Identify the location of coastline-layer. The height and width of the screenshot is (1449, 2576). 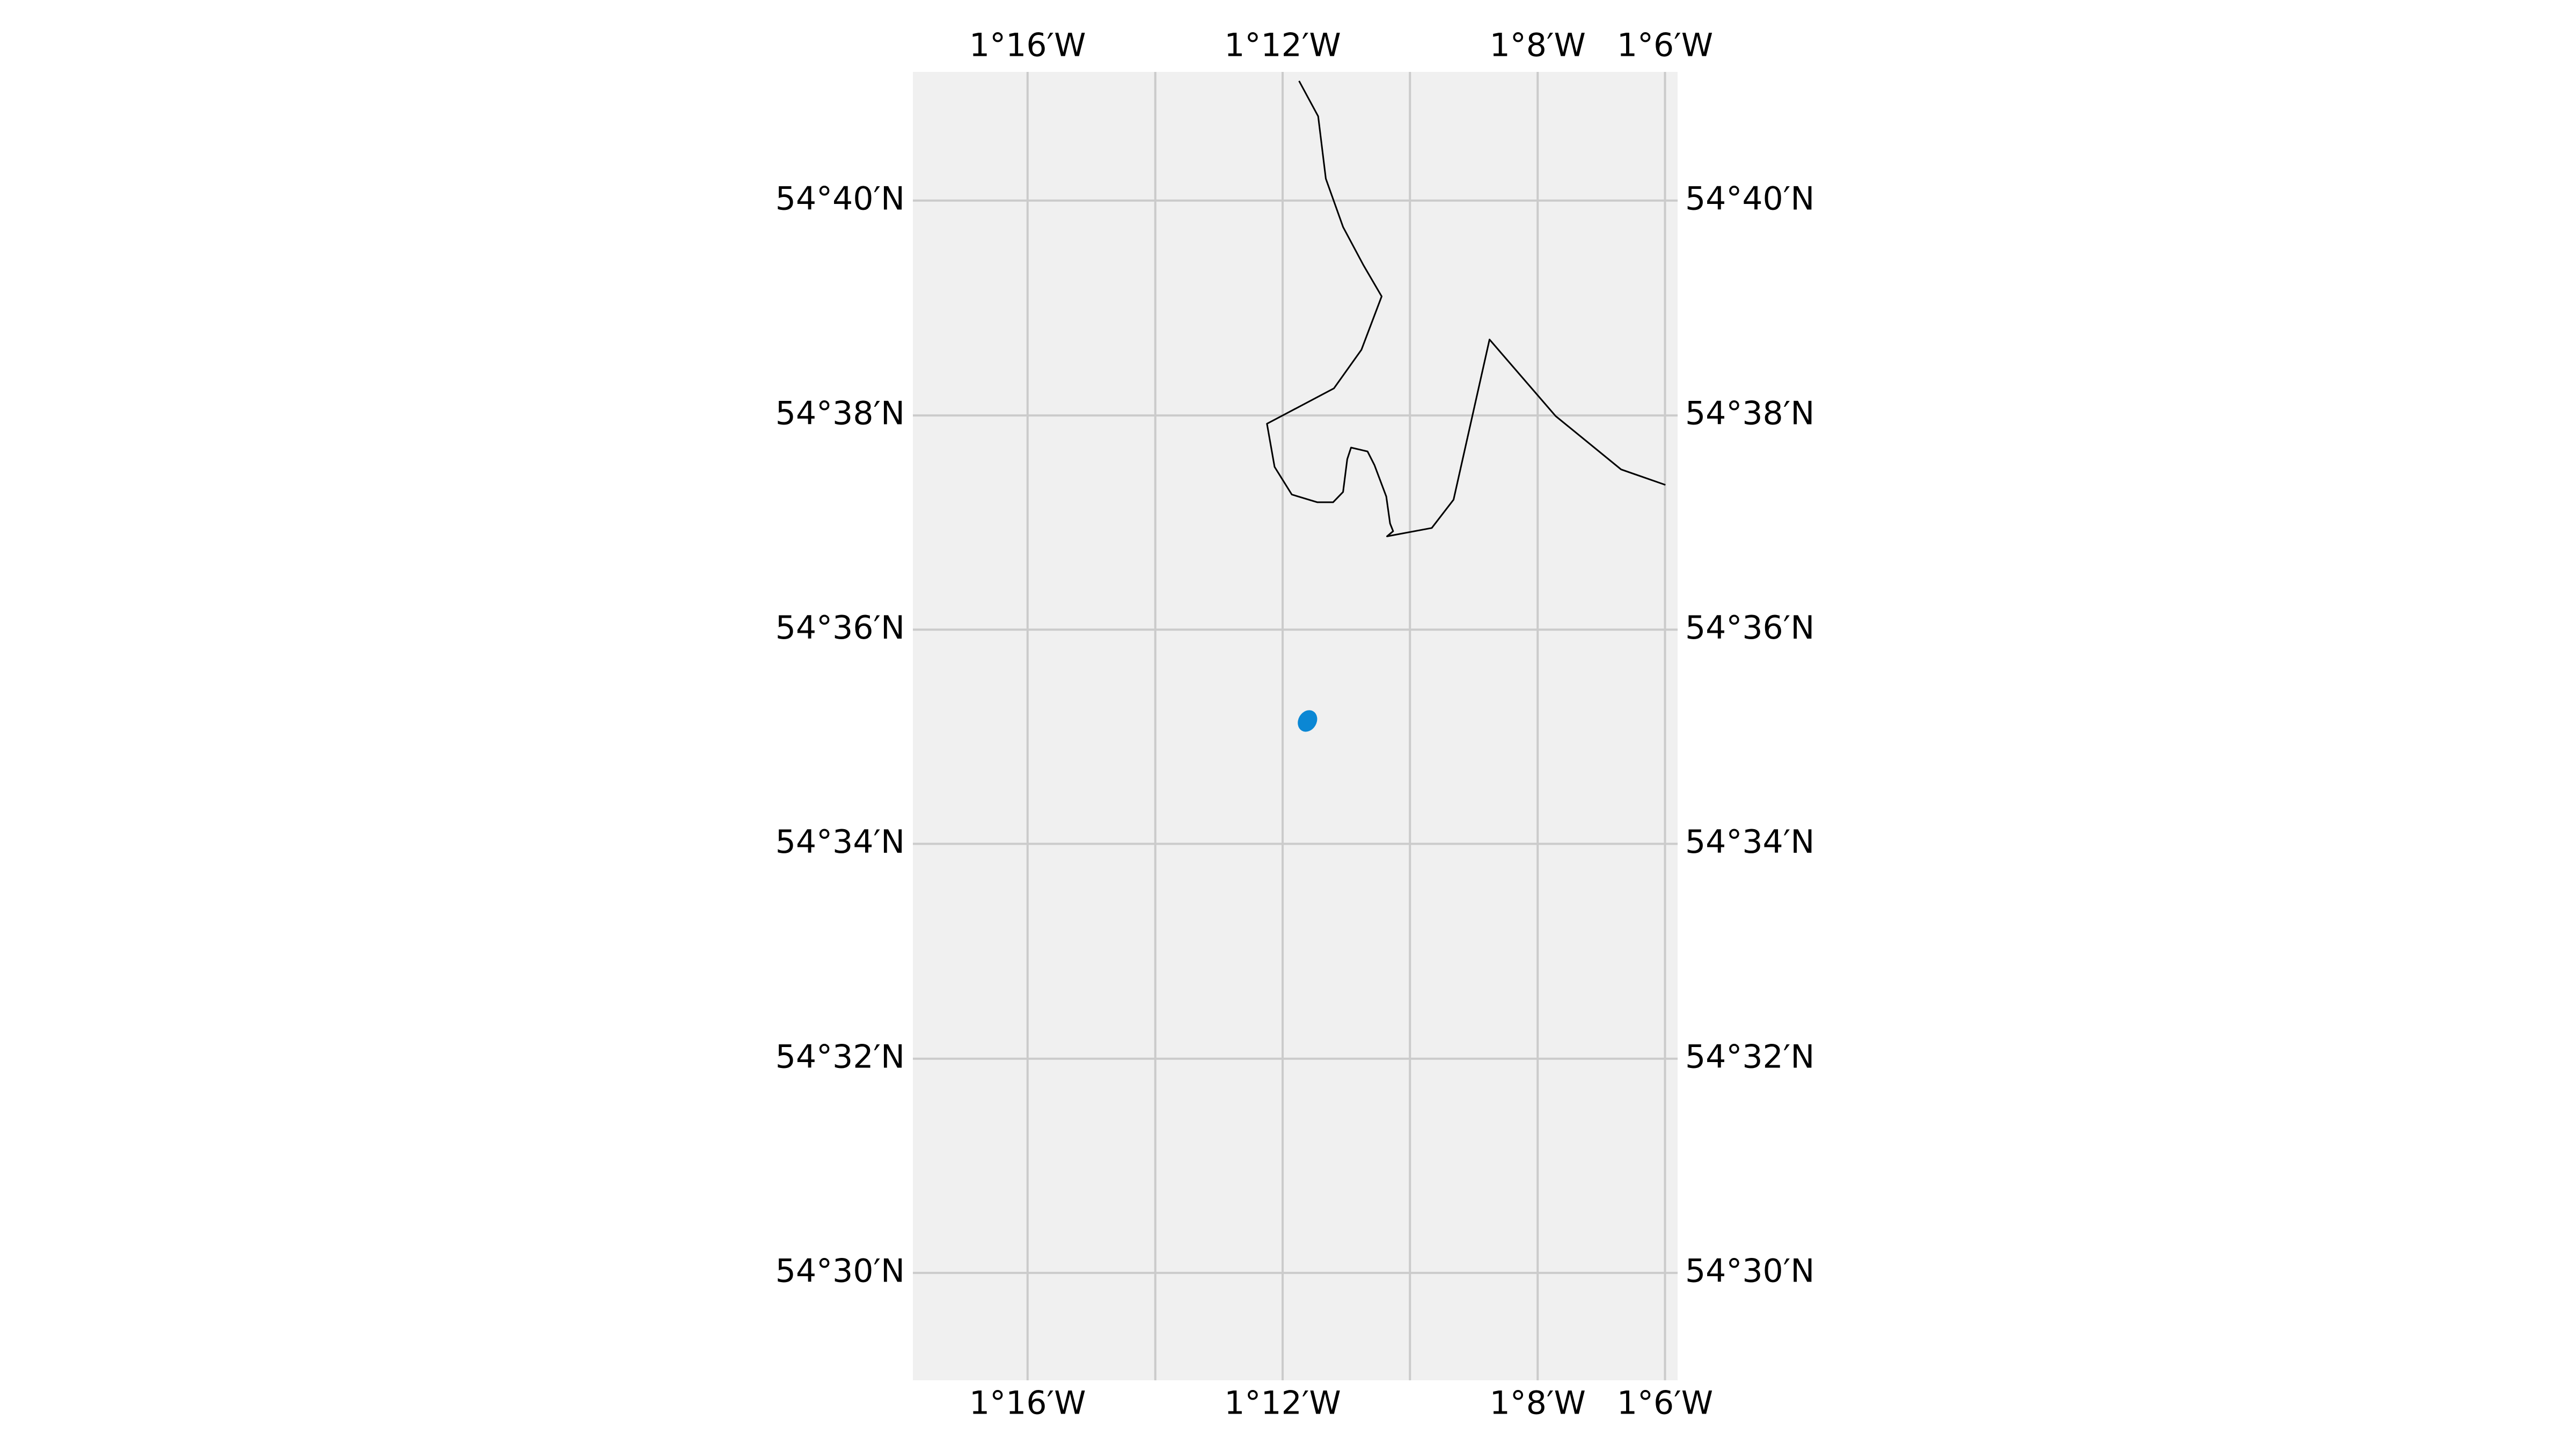
(1466, 308).